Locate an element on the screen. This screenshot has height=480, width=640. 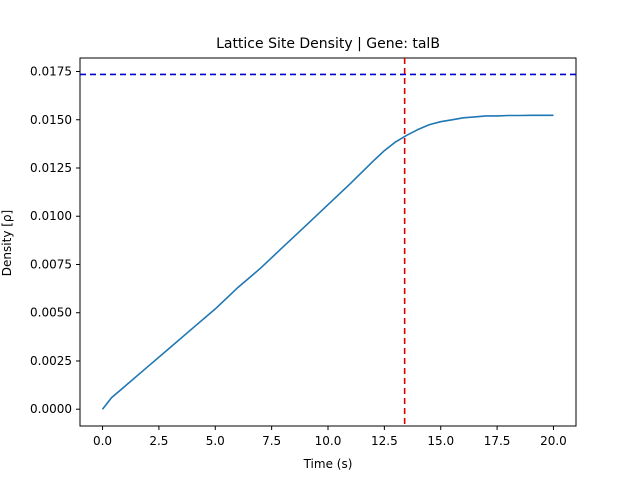
y-tick-label: 0.0000 is located at coordinates (51, 409).